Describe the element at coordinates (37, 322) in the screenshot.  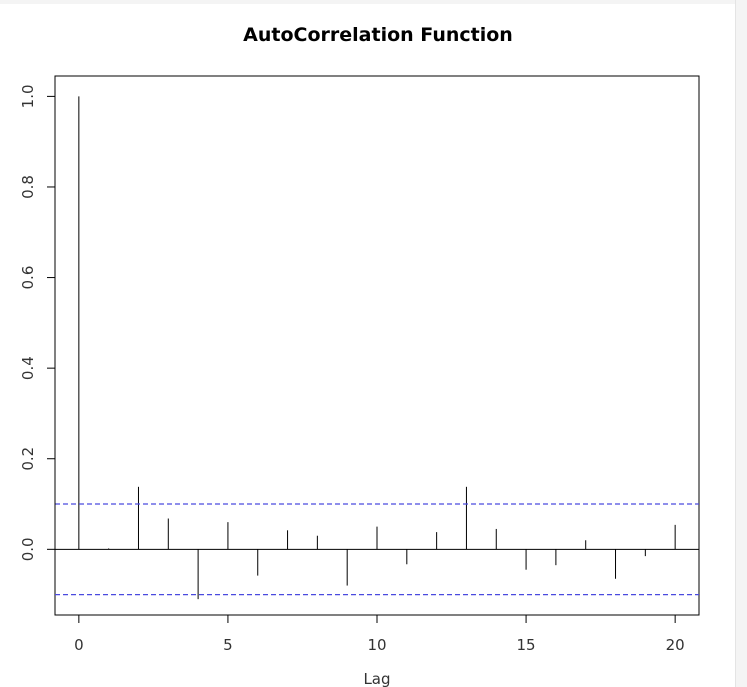
I see `y-axis: 0.0 0.2 0.4 0.6 0.8 1.0` at that location.